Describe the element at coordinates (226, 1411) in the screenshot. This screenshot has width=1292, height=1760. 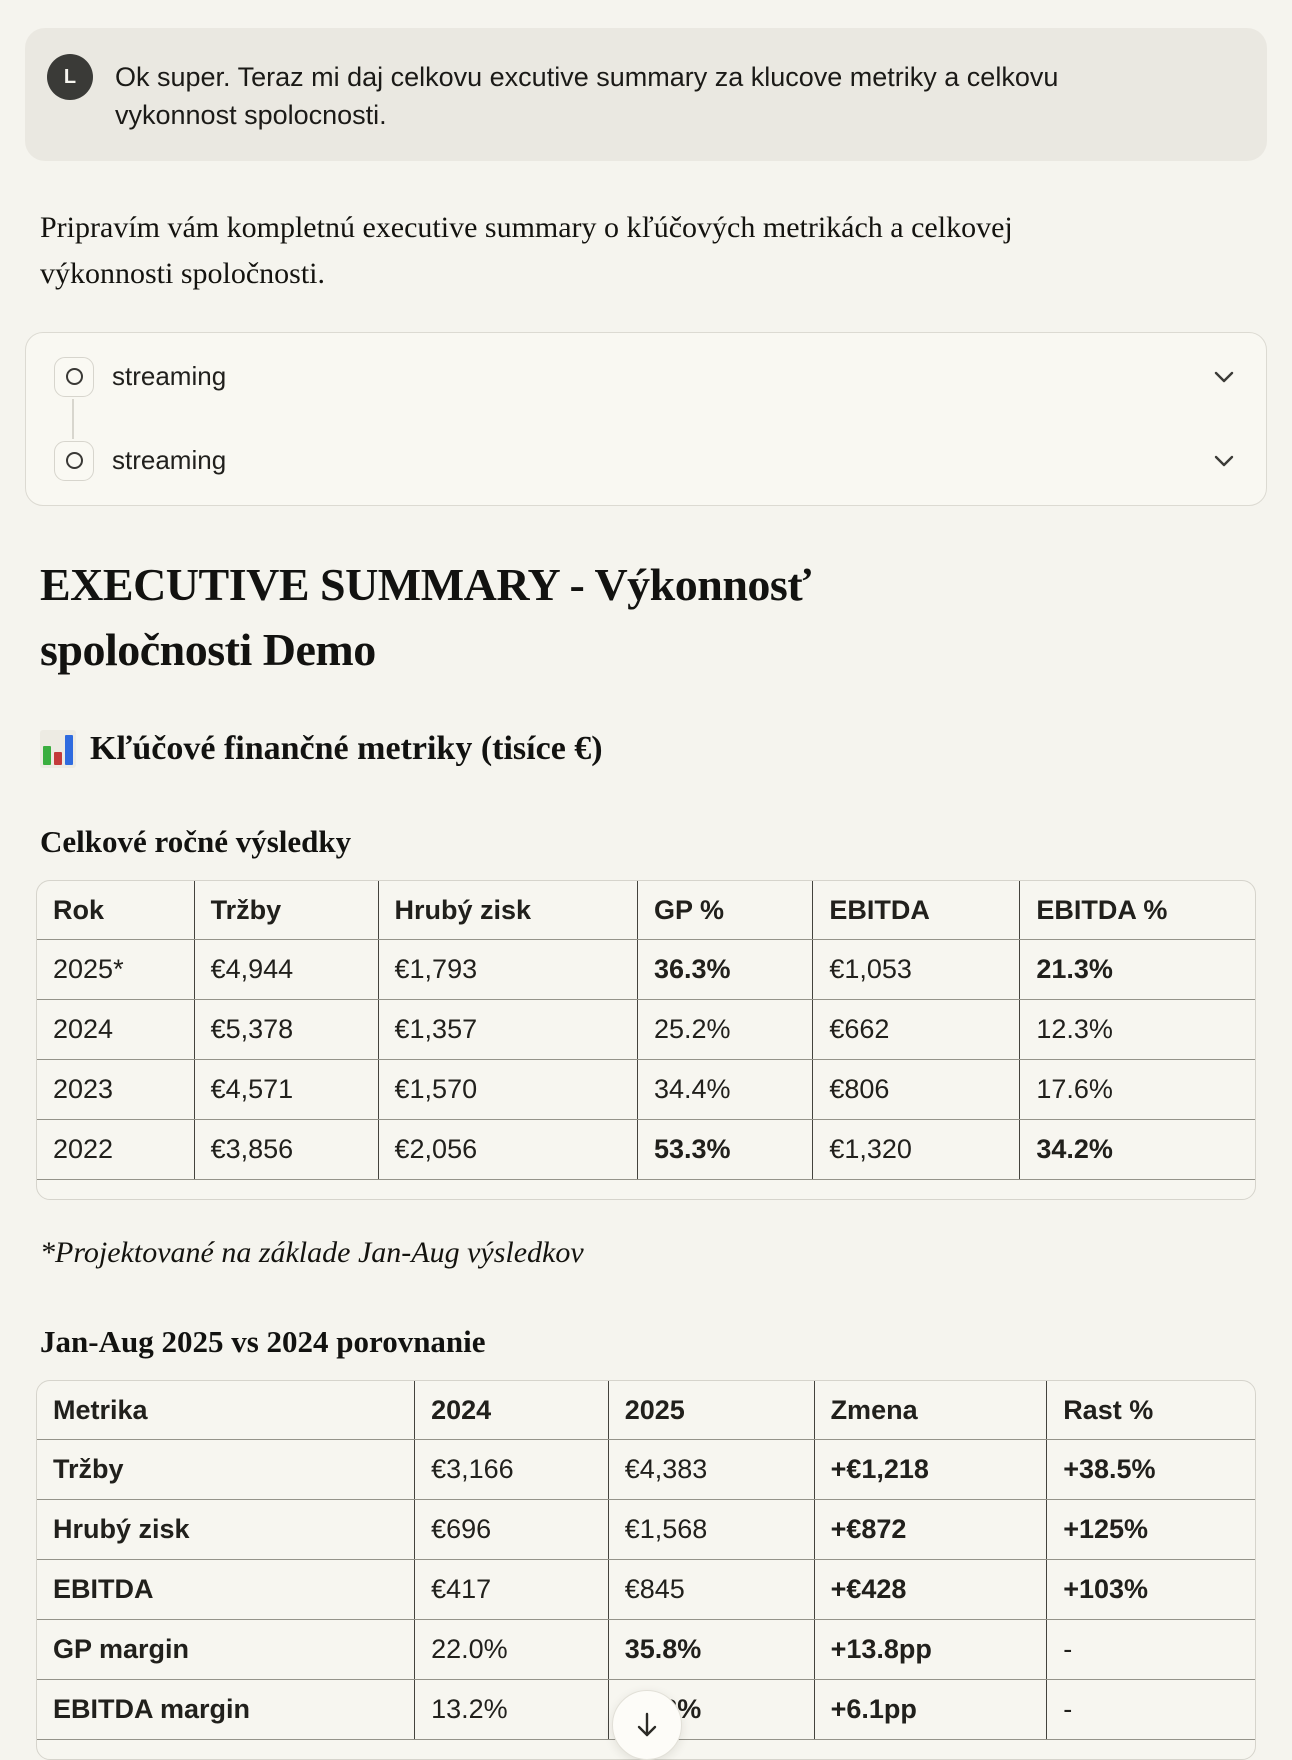
I see `column-header: Metrika` at that location.